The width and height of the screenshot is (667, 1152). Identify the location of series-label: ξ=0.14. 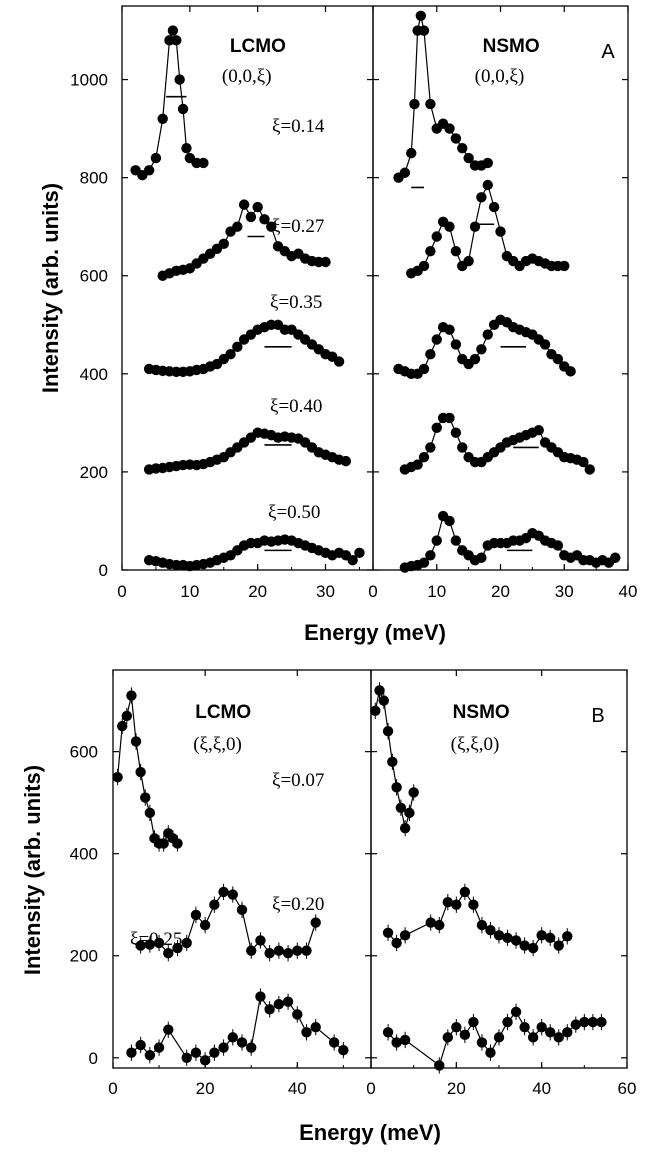
(298, 126).